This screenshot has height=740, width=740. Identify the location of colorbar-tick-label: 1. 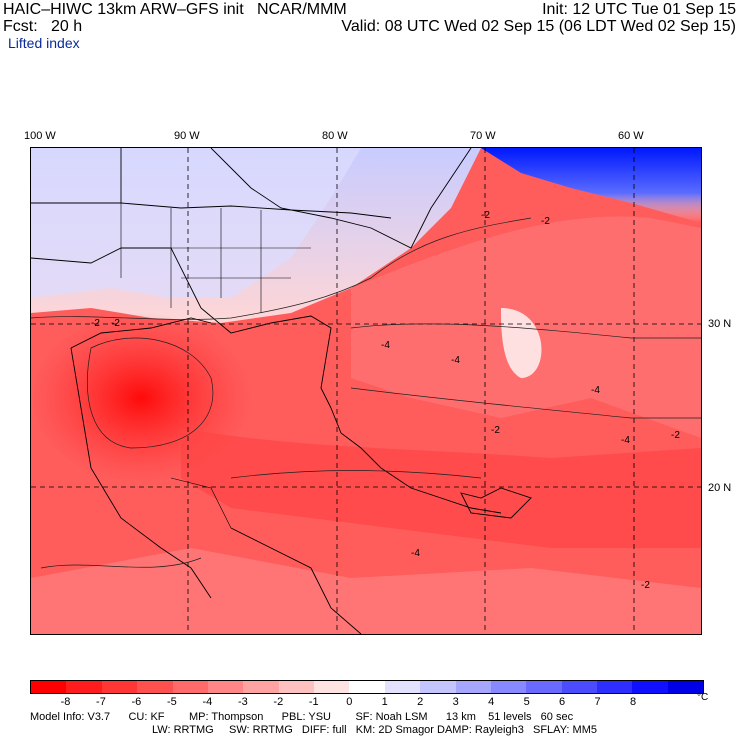
(384, 702).